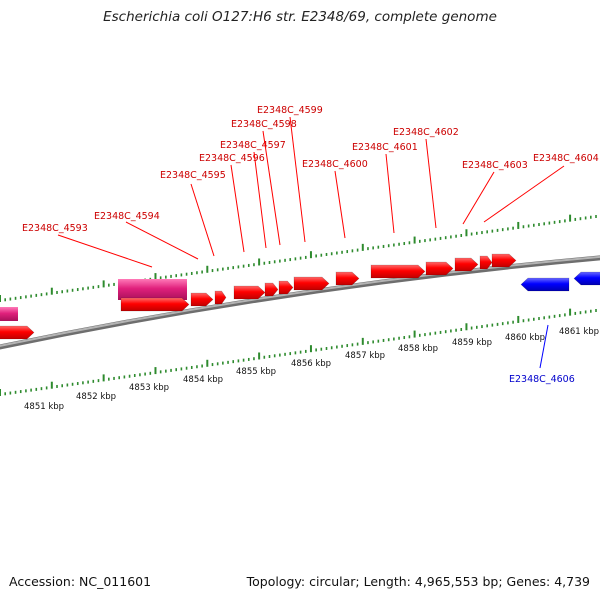 The height and width of the screenshot is (600, 600). I want to click on scale-label: 4858 kbp, so click(418, 349).